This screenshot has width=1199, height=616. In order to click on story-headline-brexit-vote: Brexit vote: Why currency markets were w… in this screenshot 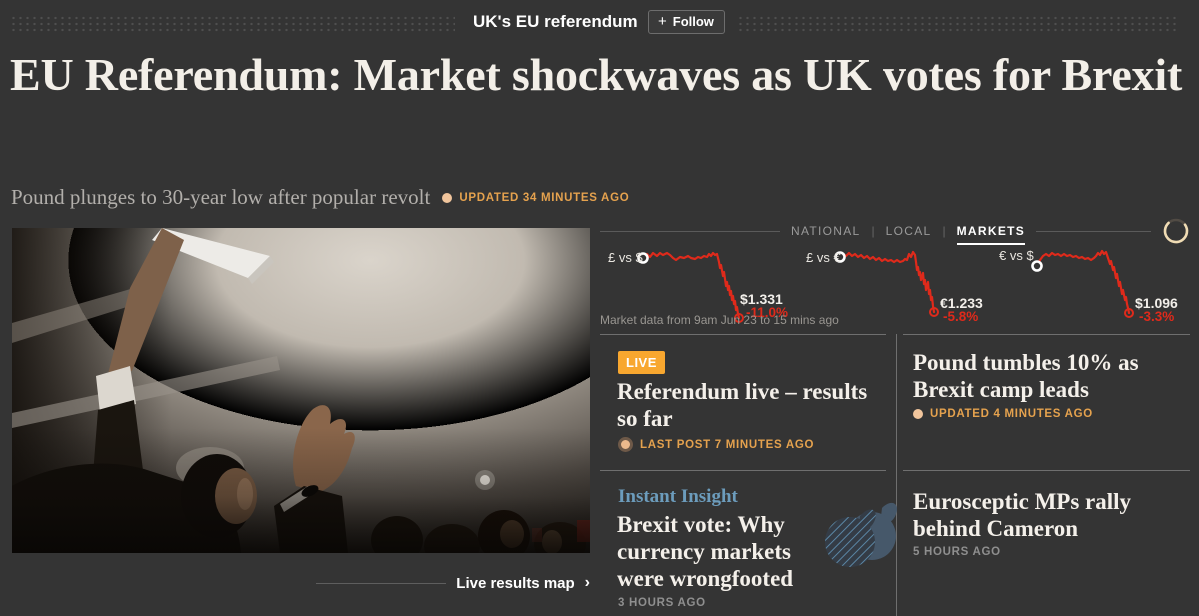, I will do `click(705, 551)`.